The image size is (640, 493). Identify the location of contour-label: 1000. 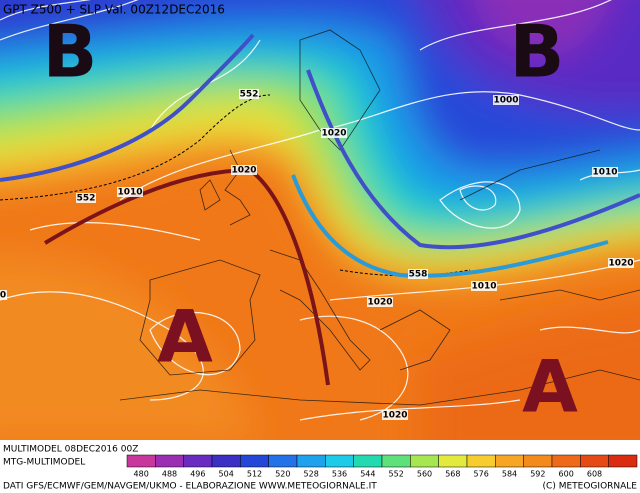
(505, 101).